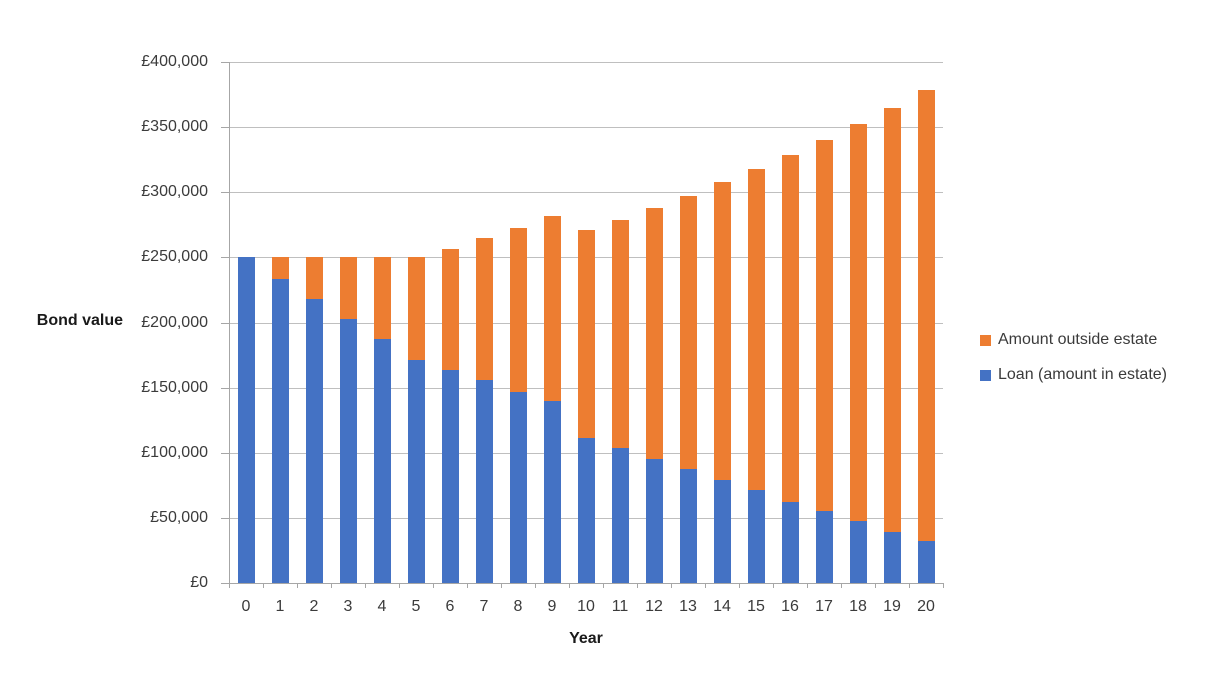  What do you see at coordinates (824, 606) in the screenshot?
I see `x-axis-tick-label: 17` at bounding box center [824, 606].